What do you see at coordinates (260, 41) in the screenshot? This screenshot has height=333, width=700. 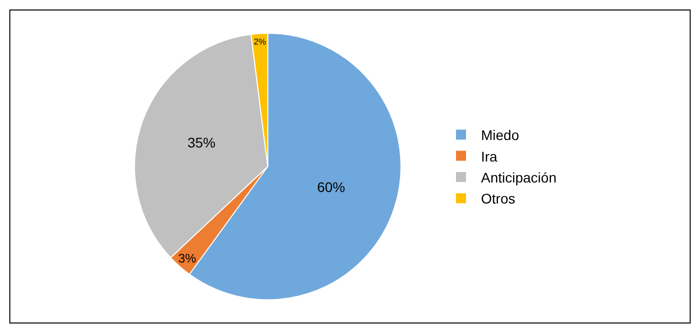 I see `data-label: 2%` at bounding box center [260, 41].